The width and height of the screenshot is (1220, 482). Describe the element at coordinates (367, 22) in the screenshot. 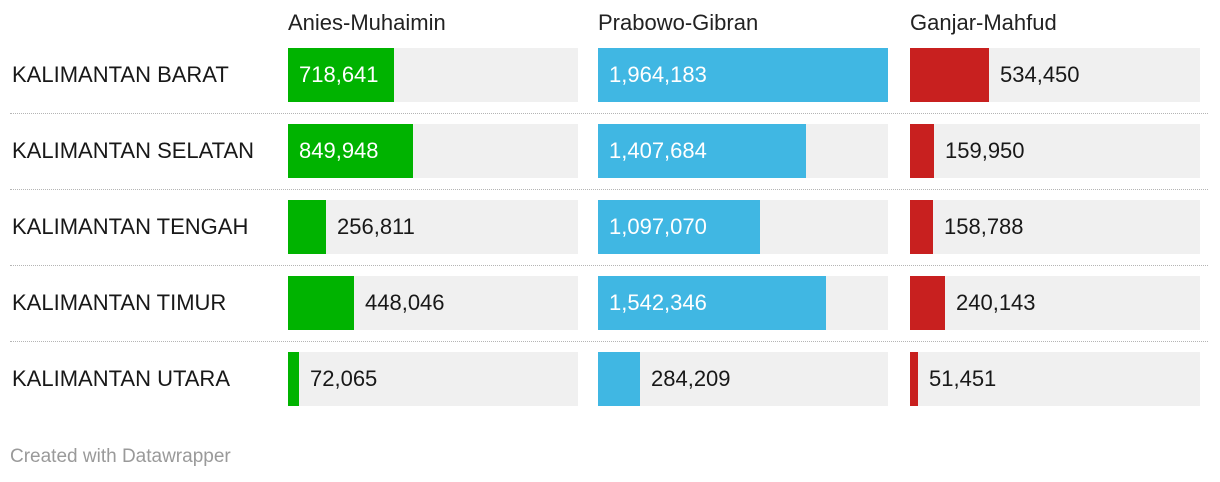

I see `column-header-1: Anies-Muhaimin` at that location.